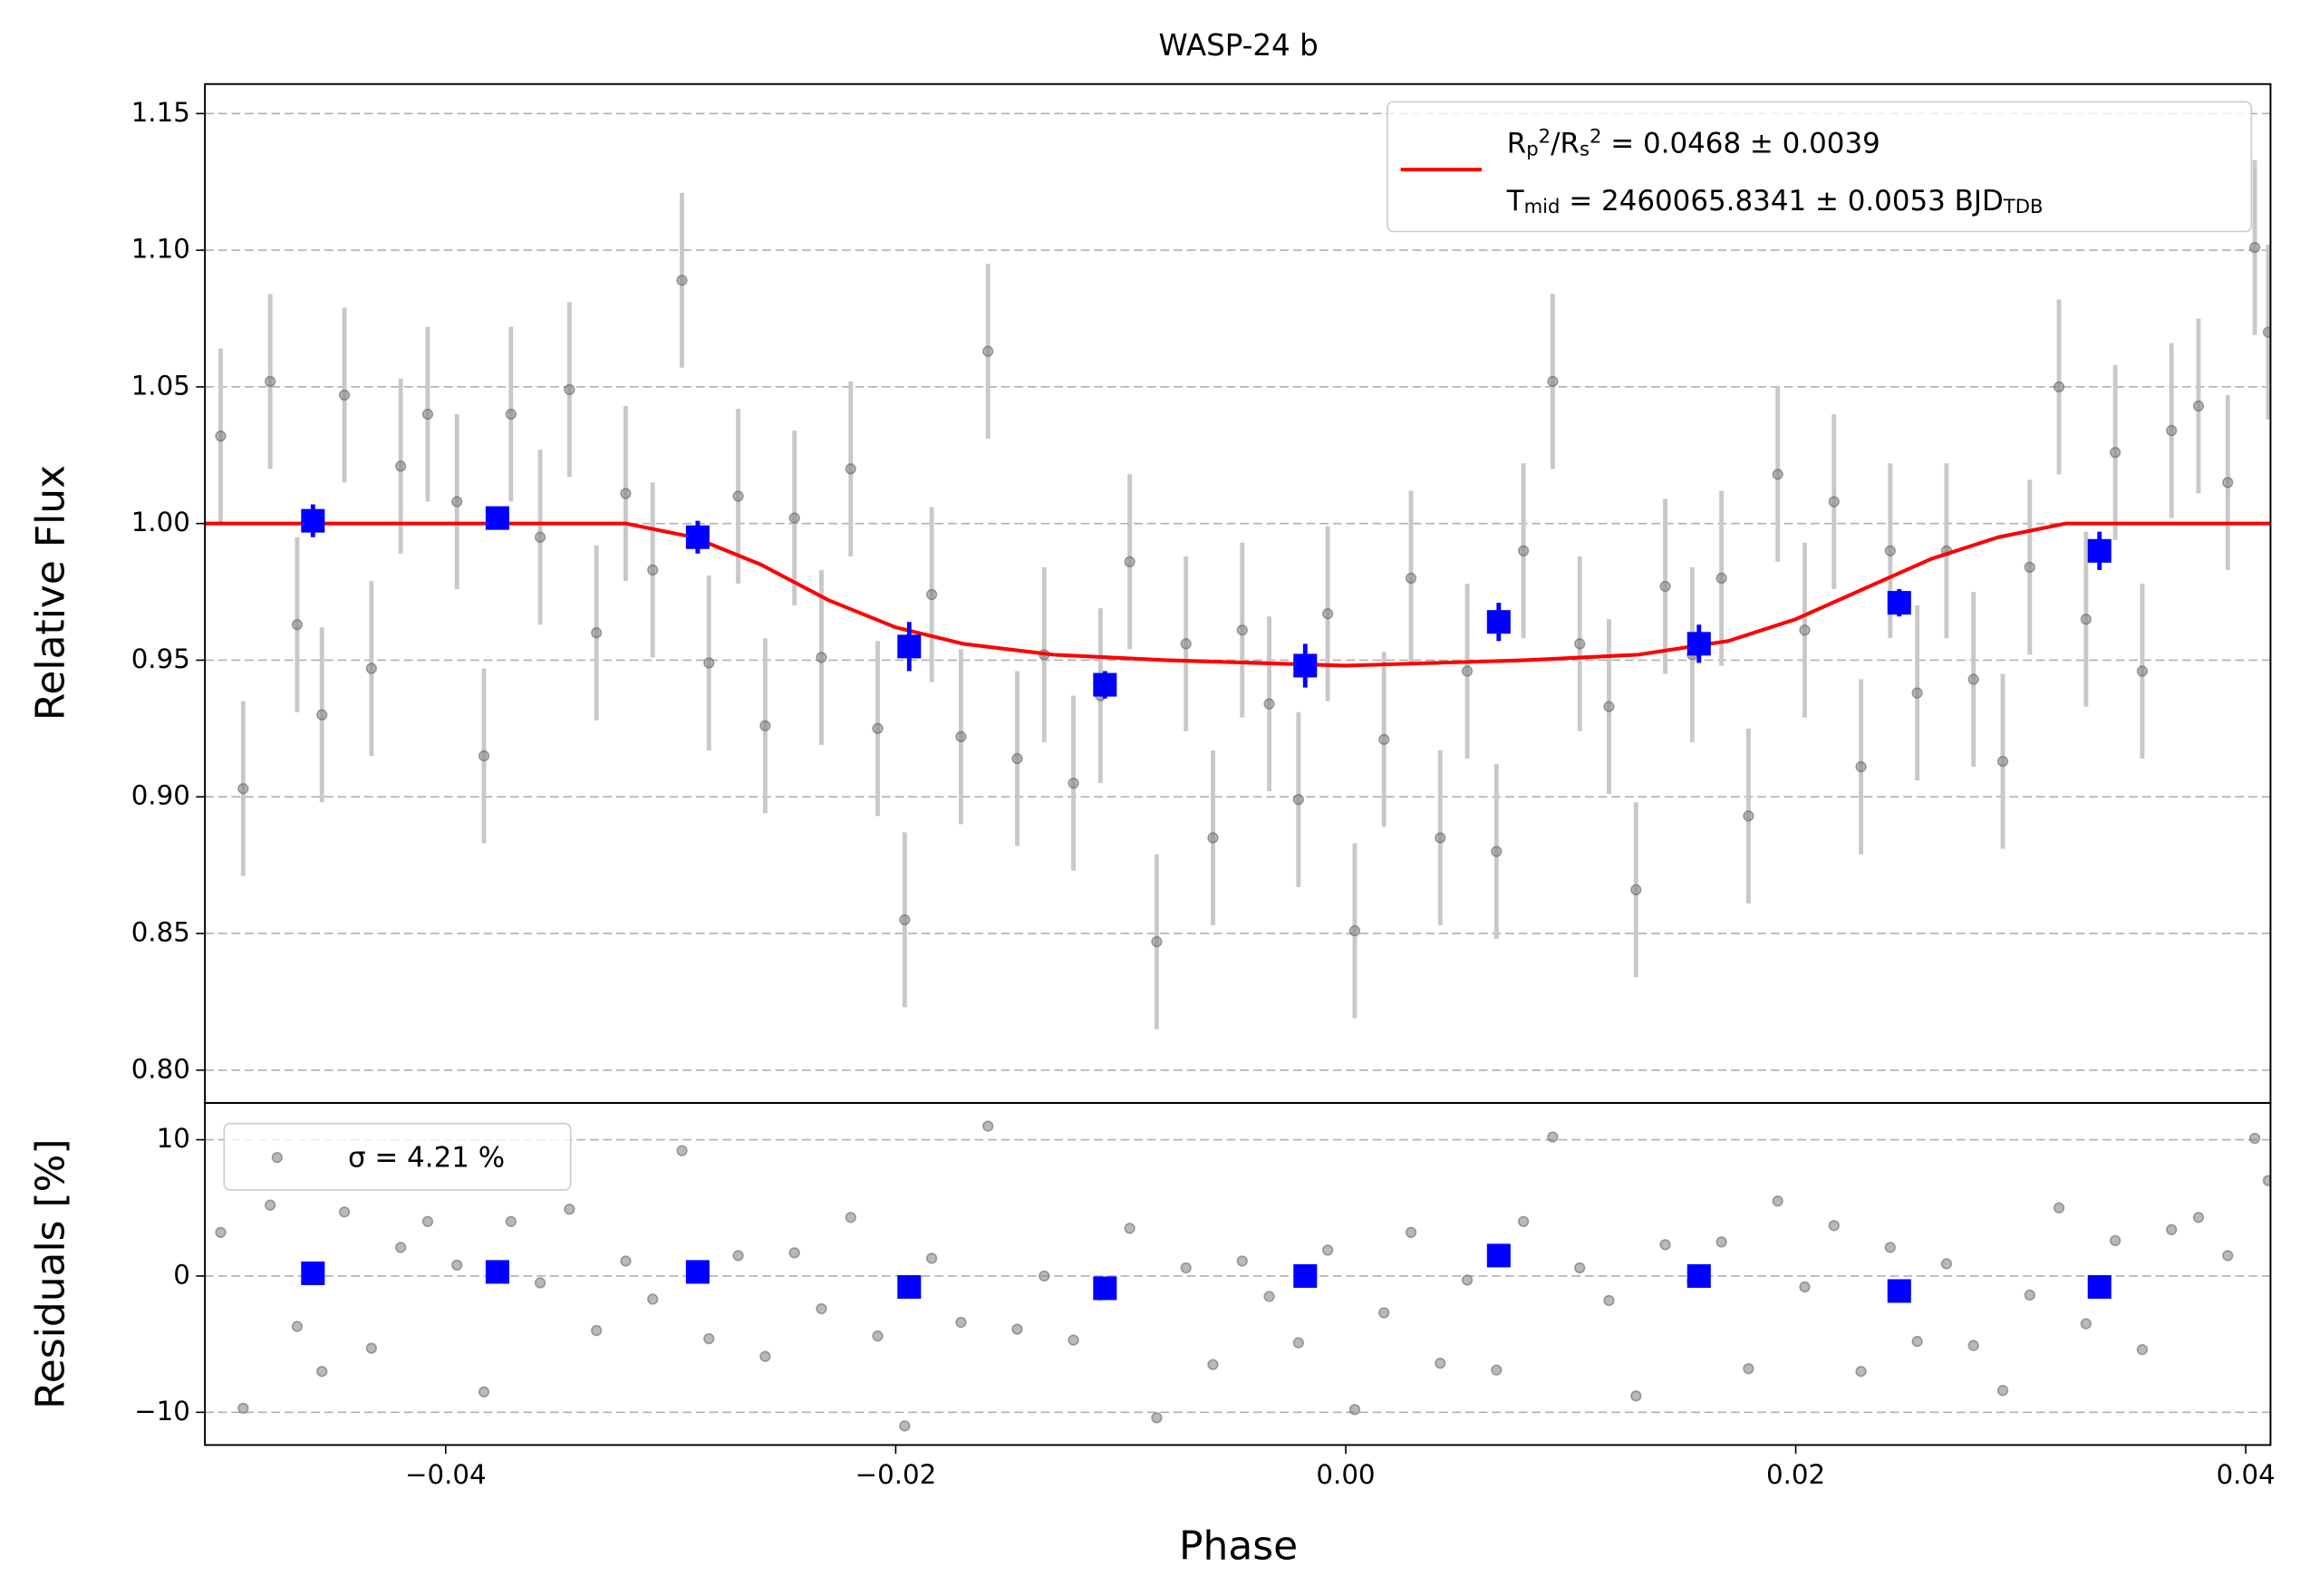 This screenshot has height=1596, width=2300. What do you see at coordinates (1345, 1474) in the screenshot?
I see `x-tick-label: 0.00` at bounding box center [1345, 1474].